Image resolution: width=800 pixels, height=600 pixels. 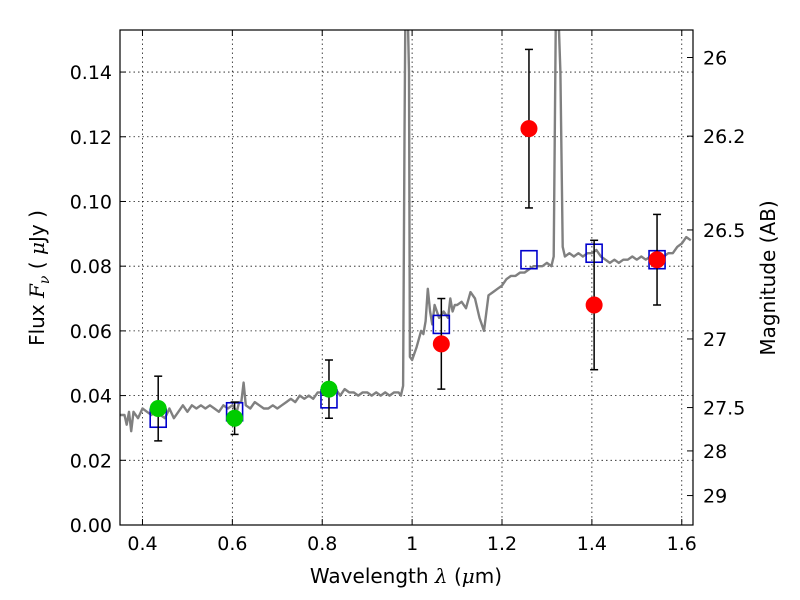 I want to click on y-tick-label: 0.04, so click(x=91, y=397).